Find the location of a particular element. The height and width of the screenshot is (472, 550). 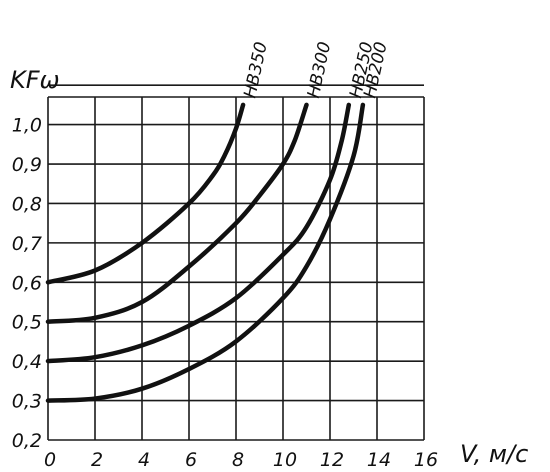

x-axis-label: V, м/с is located at coordinates (494, 454).